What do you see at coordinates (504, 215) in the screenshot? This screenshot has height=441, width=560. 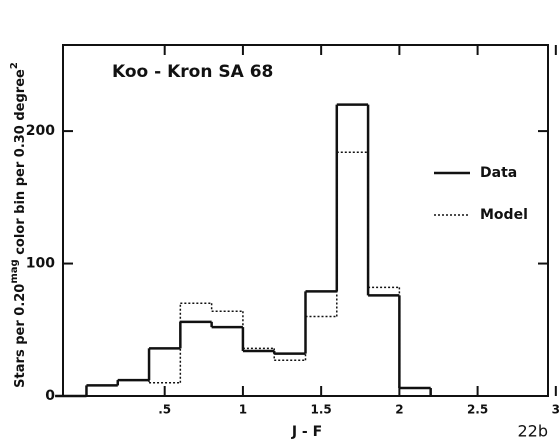 I see `legend-label: Model` at bounding box center [504, 215].